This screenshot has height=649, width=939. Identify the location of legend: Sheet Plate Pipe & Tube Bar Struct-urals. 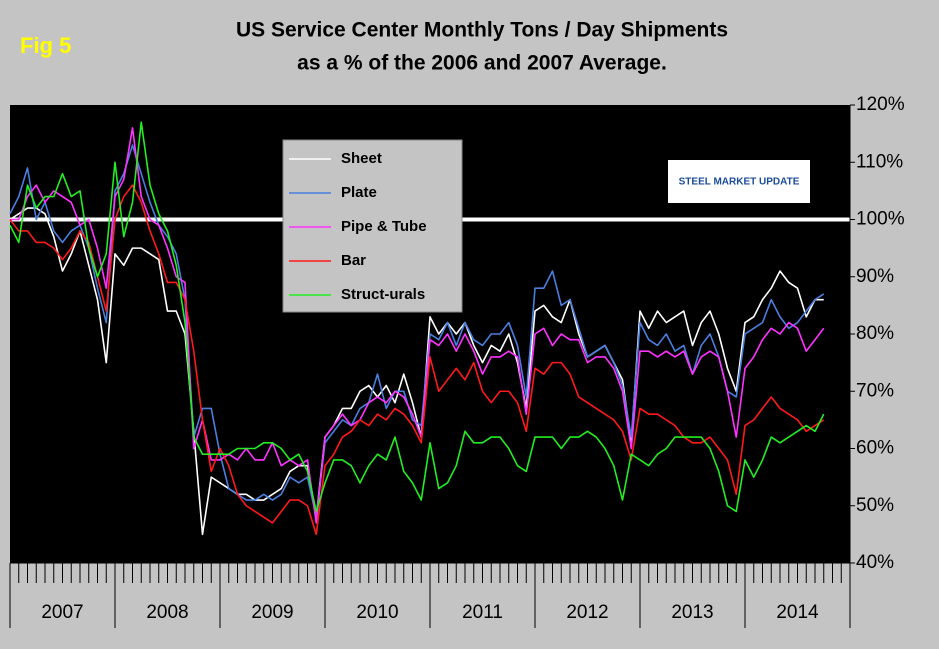
(372, 226).